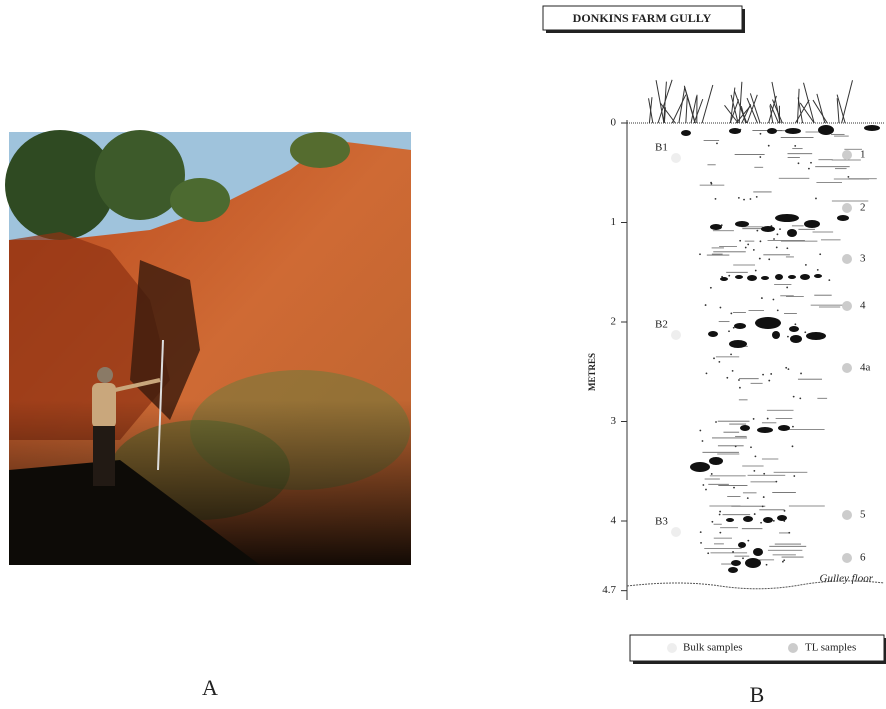  Describe the element at coordinates (863, 155) in the screenshot. I see `tl-sample-label: 1` at that location.